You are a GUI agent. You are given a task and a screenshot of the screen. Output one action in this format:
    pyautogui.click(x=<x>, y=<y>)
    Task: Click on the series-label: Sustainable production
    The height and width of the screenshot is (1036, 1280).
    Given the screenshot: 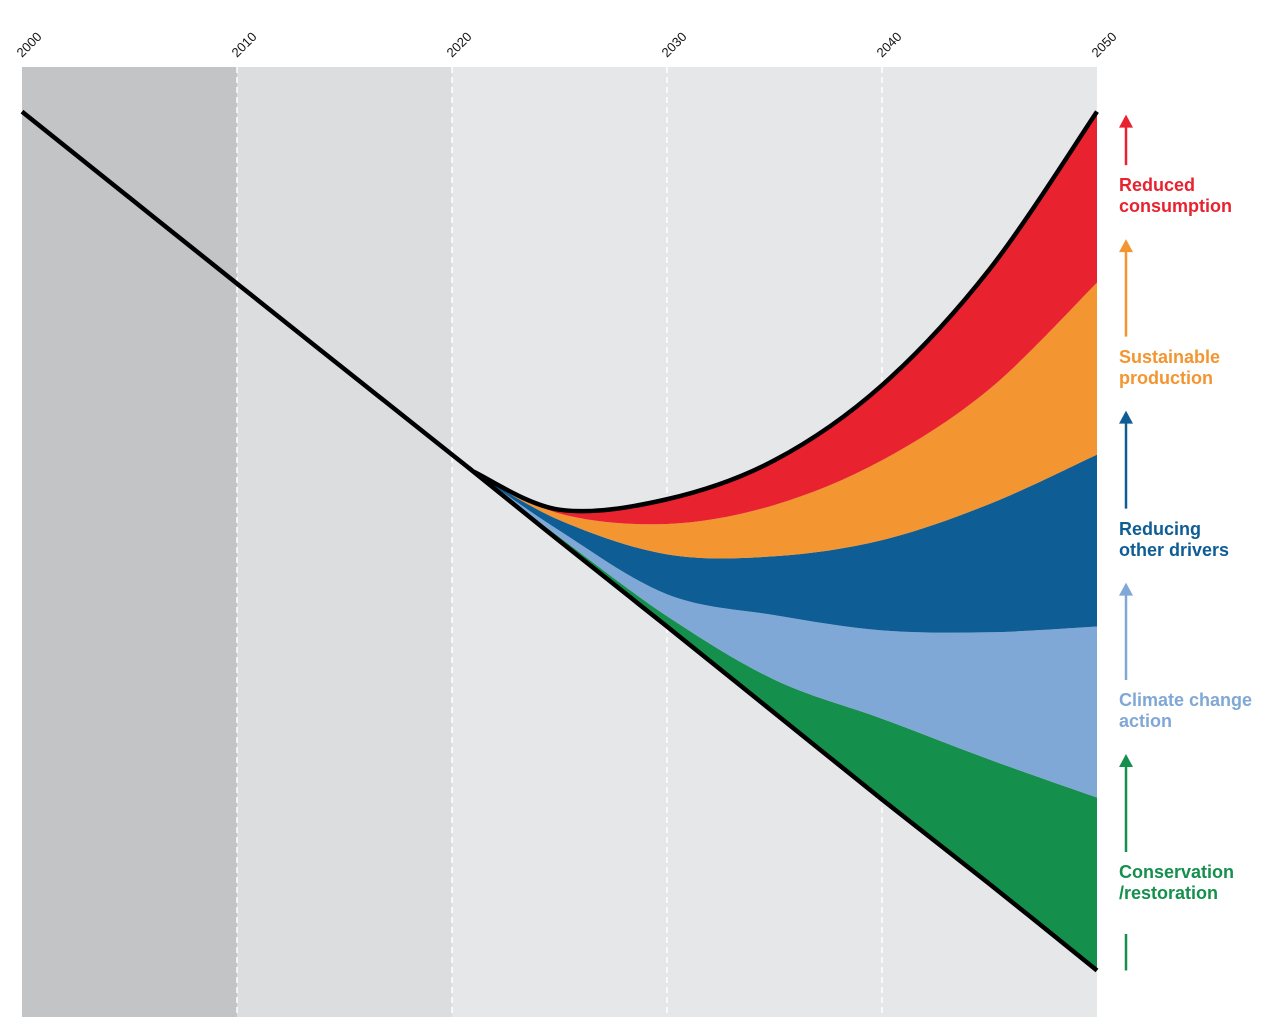 What is the action you would take?
    pyautogui.click(x=1170, y=367)
    